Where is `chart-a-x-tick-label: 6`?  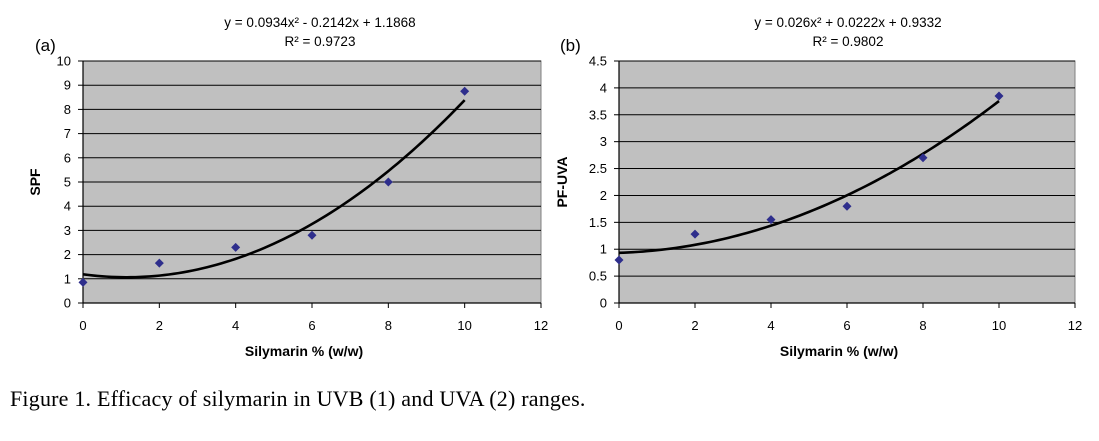 chart-a-x-tick-label: 6 is located at coordinates (311, 325).